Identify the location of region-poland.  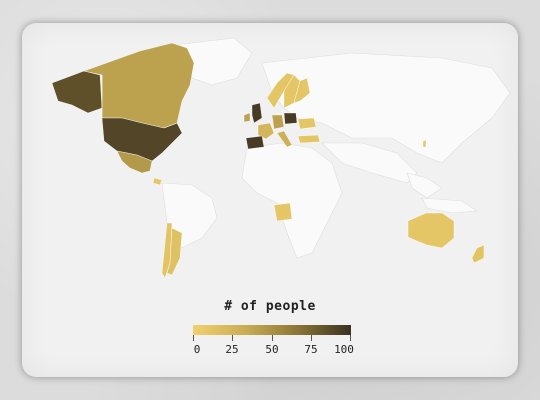
(290, 118).